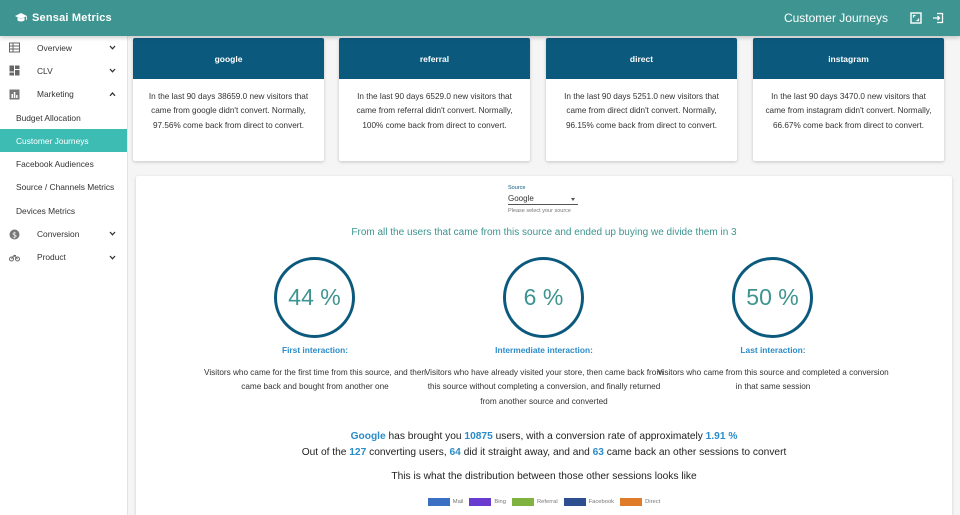 This screenshot has height=515, width=960. I want to click on source-card-title: referral, so click(434, 58).